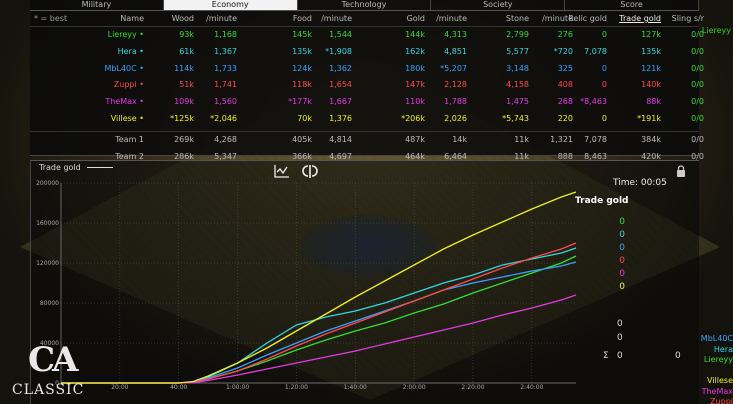  Describe the element at coordinates (57, 383) in the screenshot. I see `y-tick-label: 0` at that location.